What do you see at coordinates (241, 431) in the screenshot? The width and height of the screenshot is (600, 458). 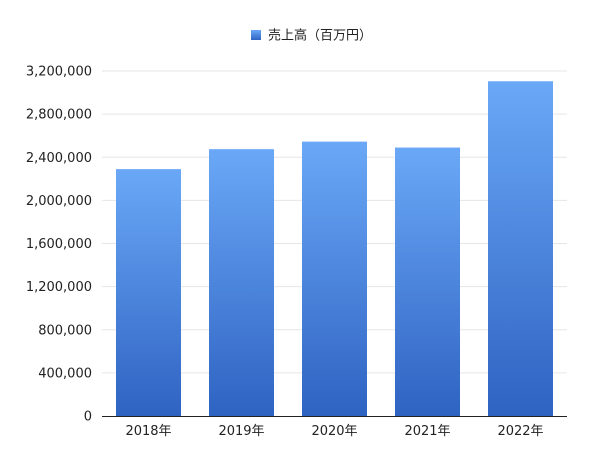 I see `x-tick-label: 2019年` at bounding box center [241, 431].